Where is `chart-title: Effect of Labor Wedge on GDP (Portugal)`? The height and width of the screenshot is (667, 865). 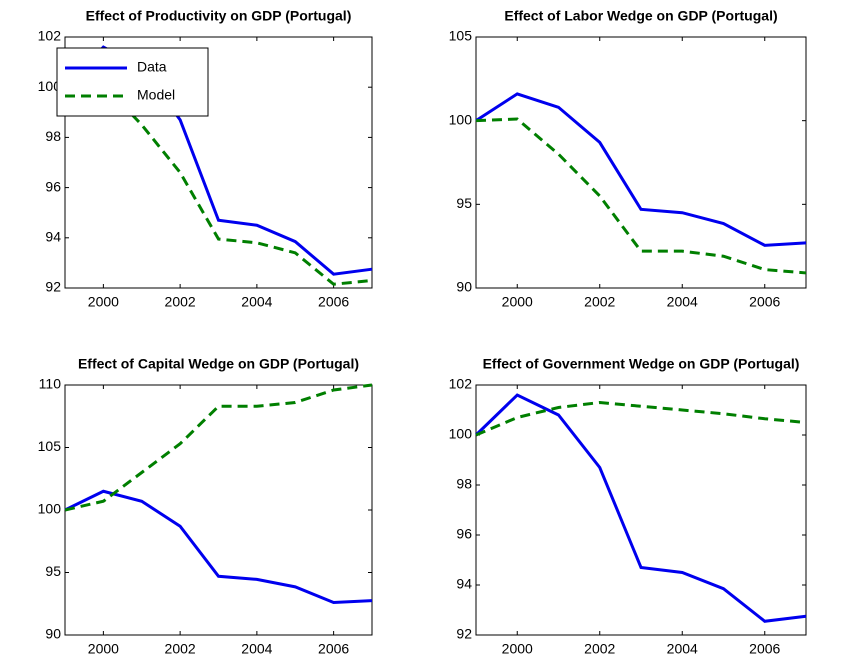 chart-title: Effect of Labor Wedge on GDP (Portugal) is located at coordinates (640, 16).